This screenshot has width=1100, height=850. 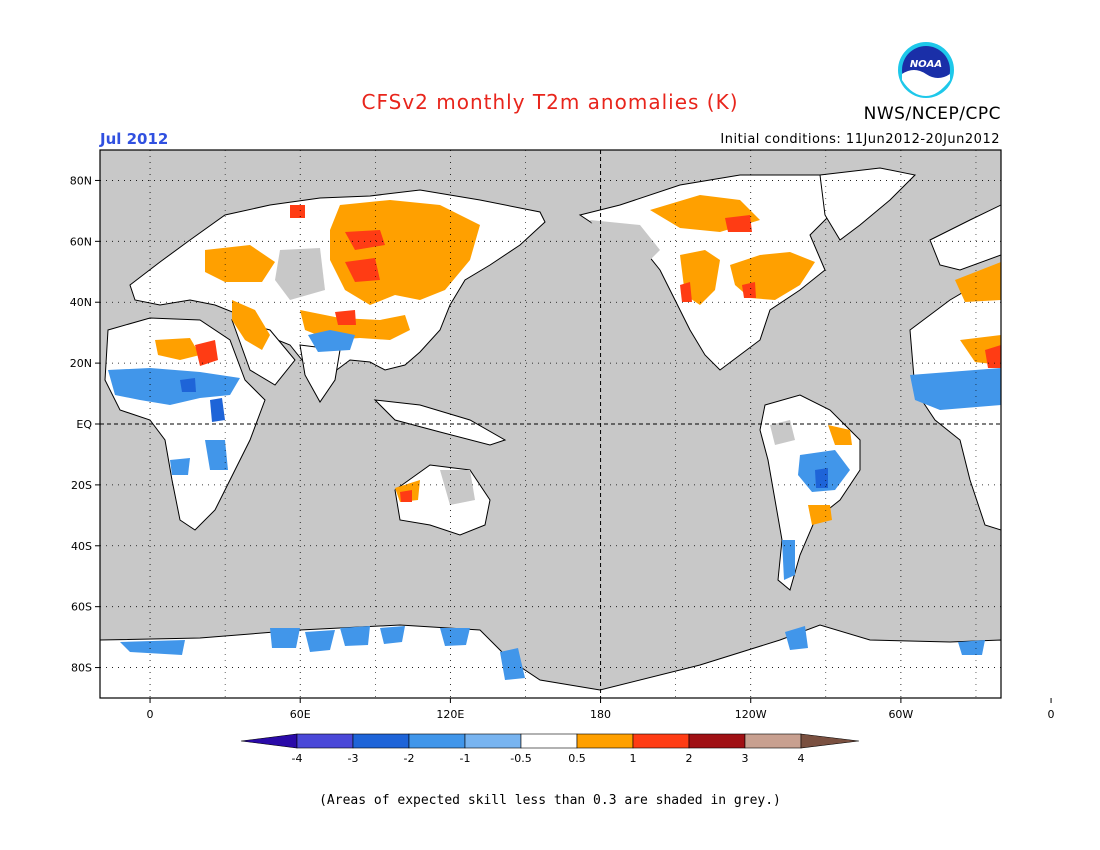 I want to click on initial-conditions: Initial conditions: 11Jun2012-20Jun2012, so click(x=860, y=139).